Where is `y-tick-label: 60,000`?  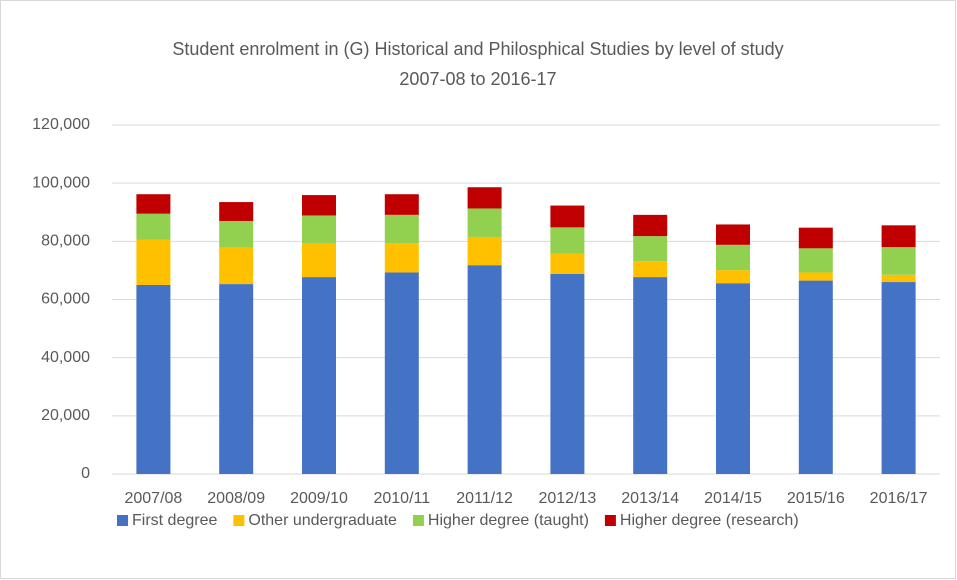
y-tick-label: 60,000 is located at coordinates (65, 299).